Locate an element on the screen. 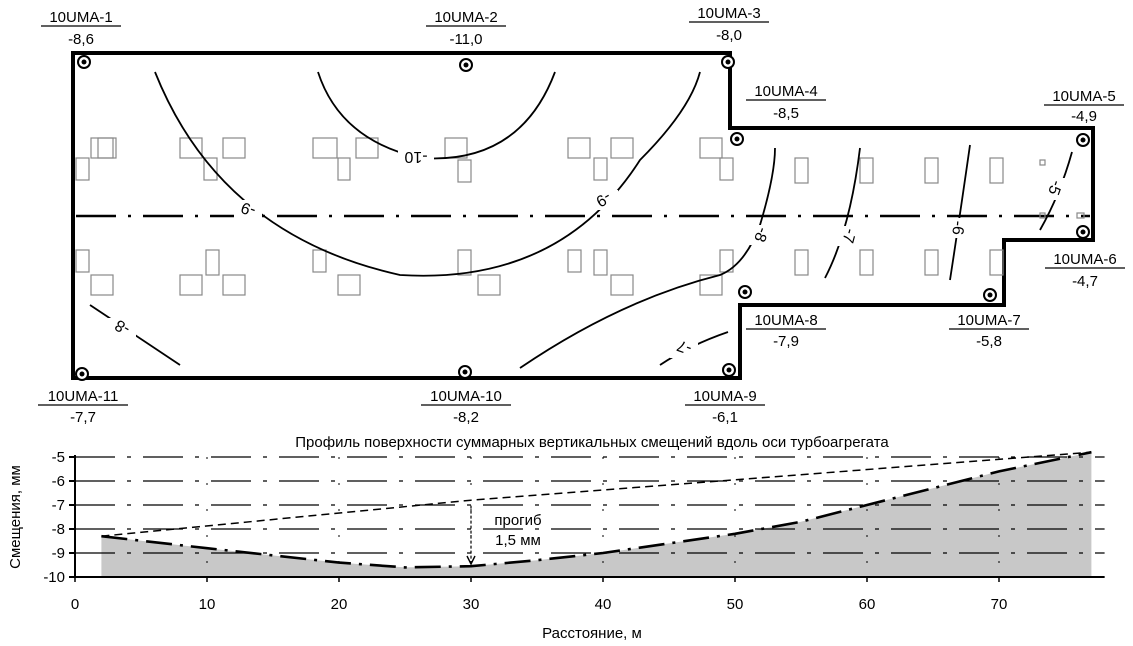  reference-line is located at coordinates (596, 494).